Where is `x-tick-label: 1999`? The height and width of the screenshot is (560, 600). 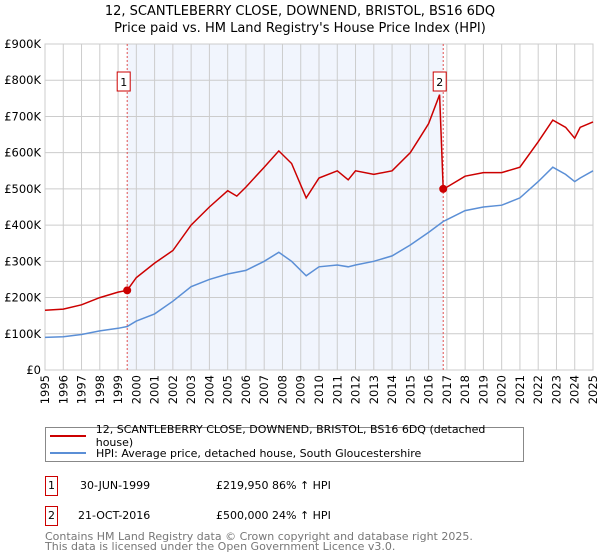 x-tick-label: 1999 is located at coordinates (118, 389).